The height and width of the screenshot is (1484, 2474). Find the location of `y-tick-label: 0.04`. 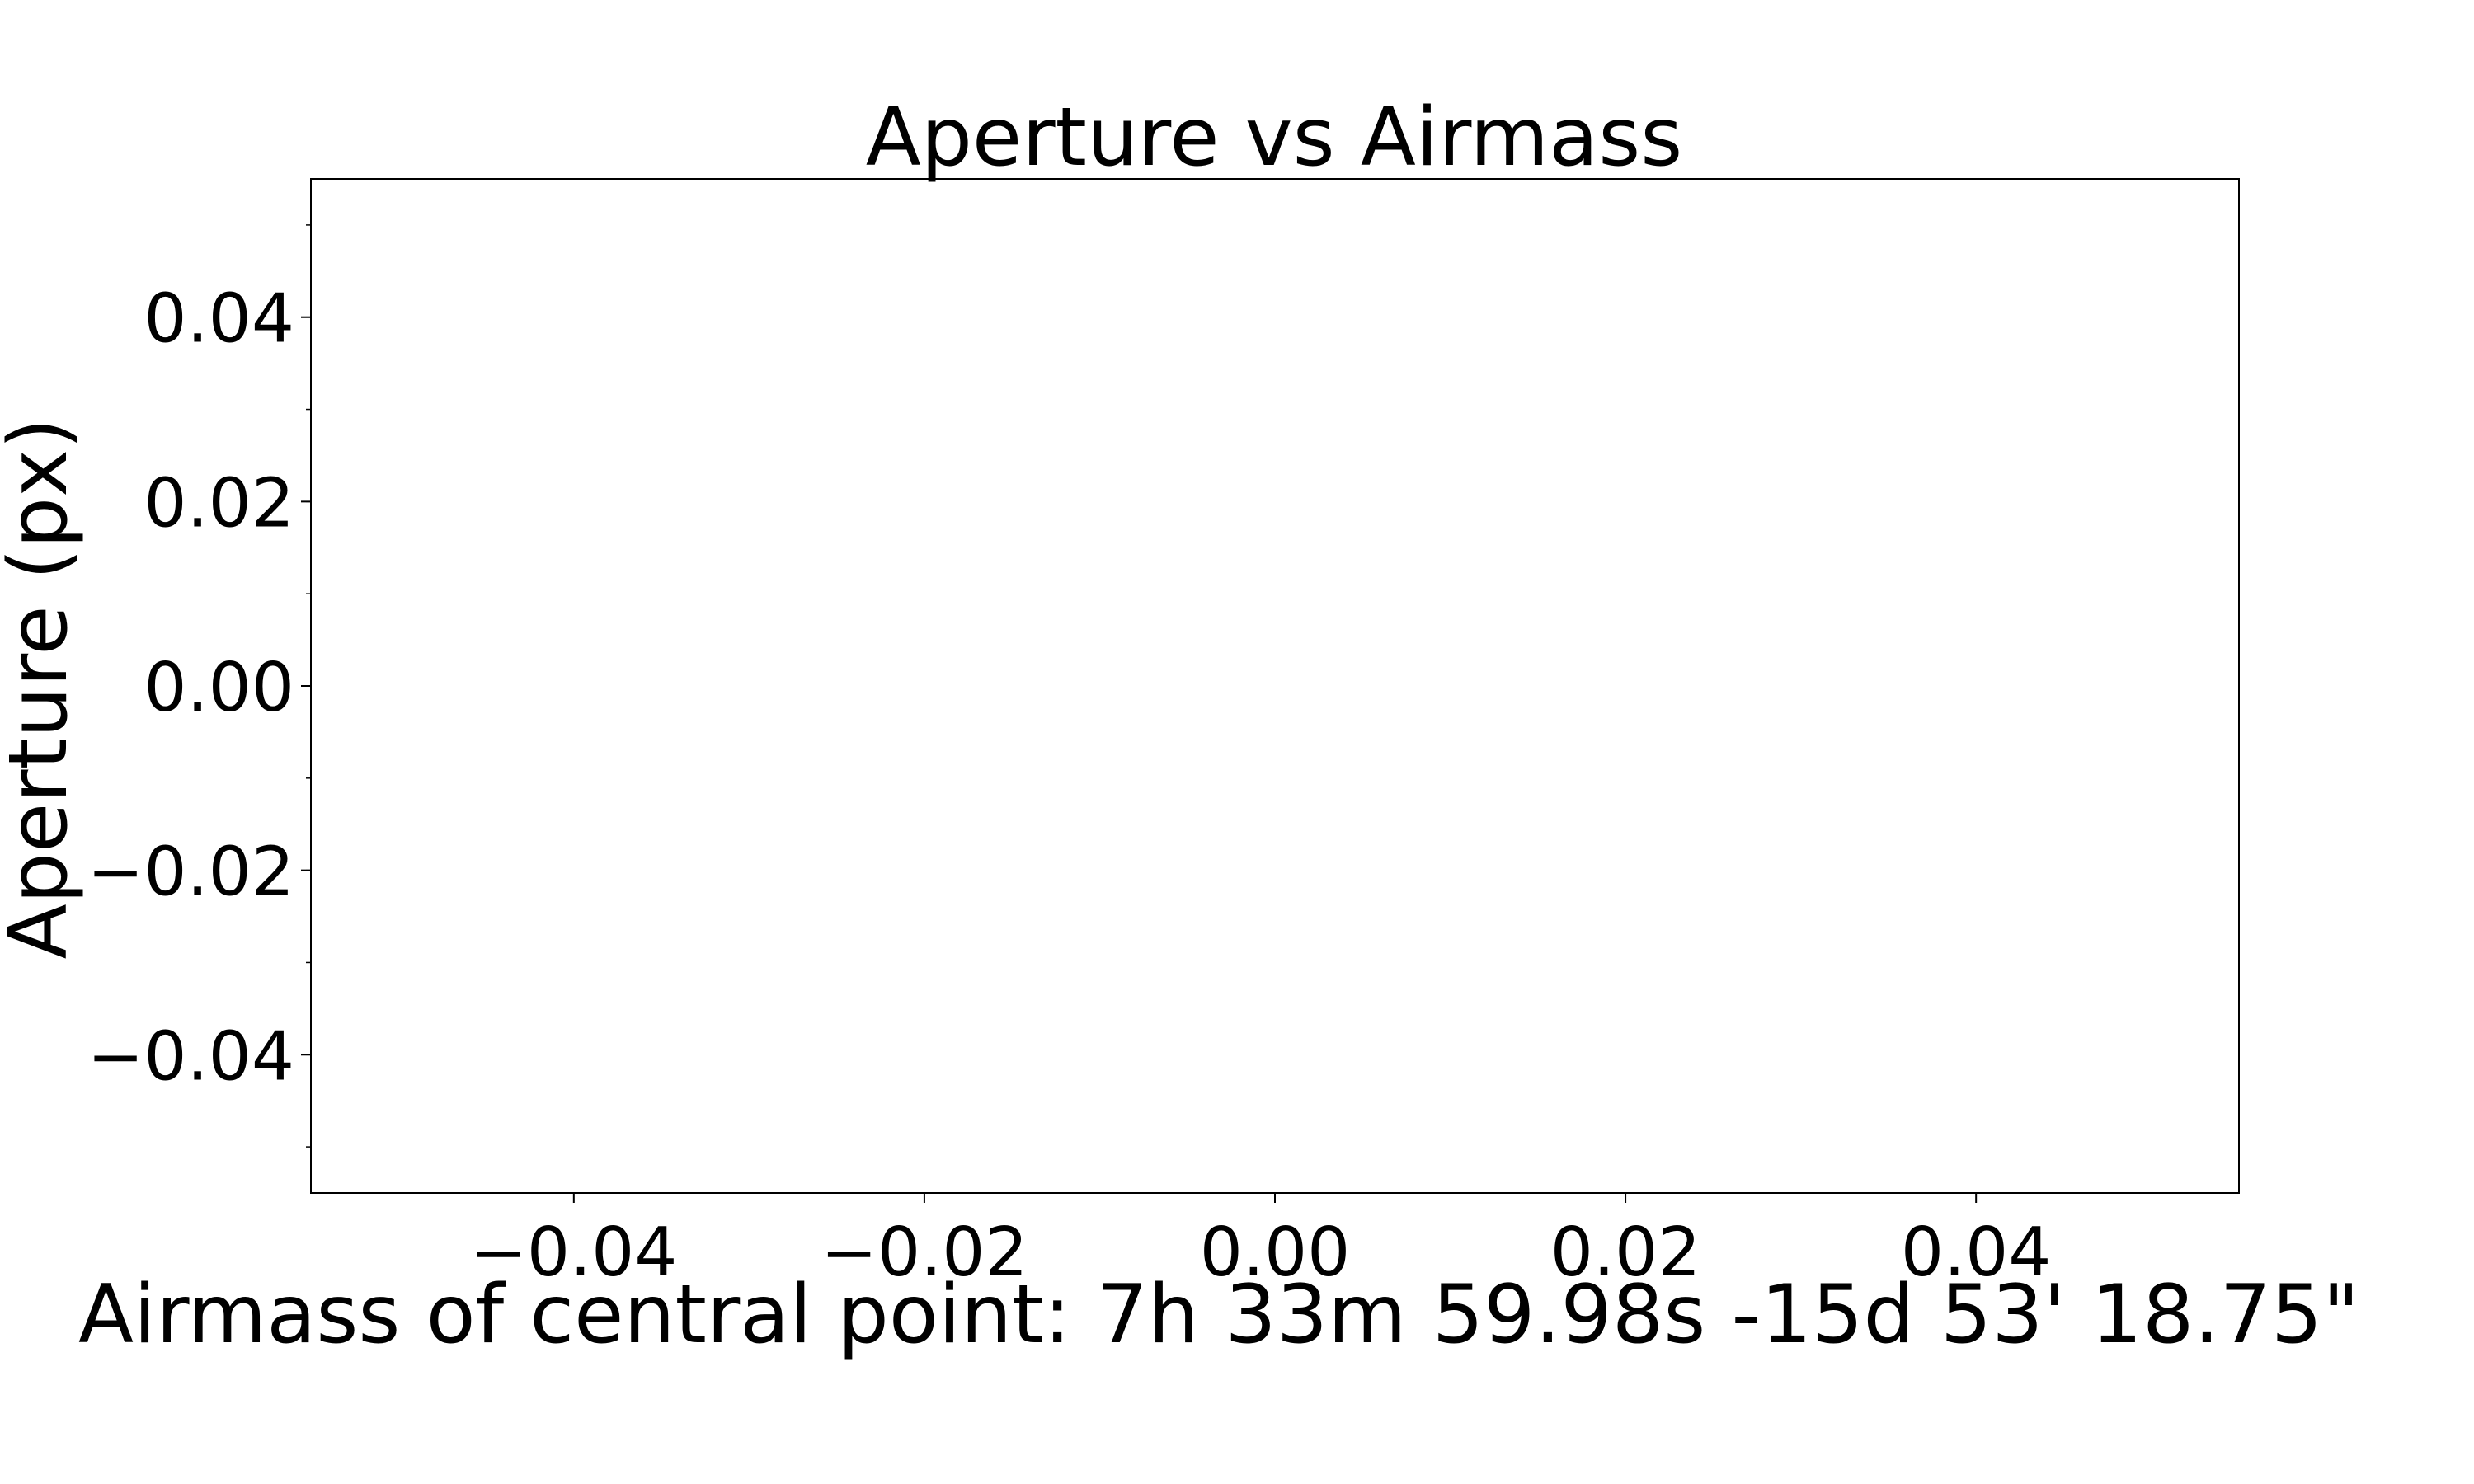

y-tick-label: 0.04 is located at coordinates (218, 319).